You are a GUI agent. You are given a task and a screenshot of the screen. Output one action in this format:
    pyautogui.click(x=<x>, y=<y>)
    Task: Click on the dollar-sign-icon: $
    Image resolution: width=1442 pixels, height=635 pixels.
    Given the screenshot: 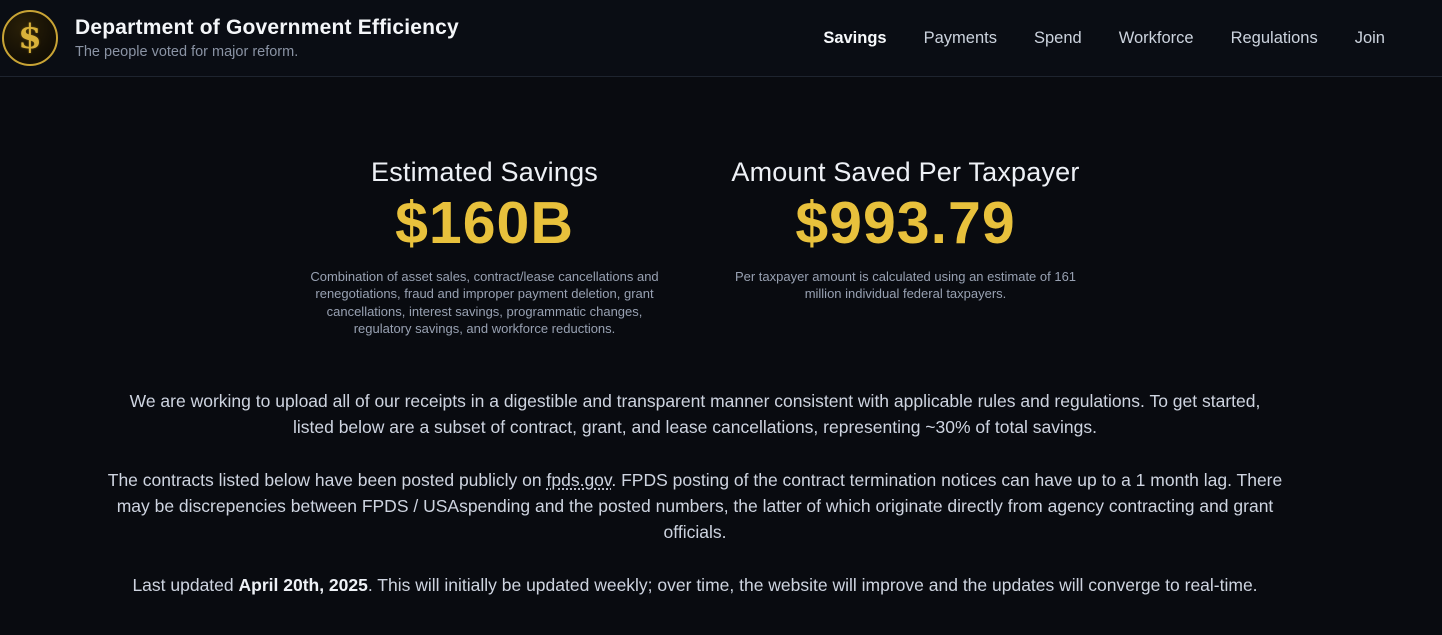 What is the action you would take?
    pyautogui.click(x=30, y=37)
    